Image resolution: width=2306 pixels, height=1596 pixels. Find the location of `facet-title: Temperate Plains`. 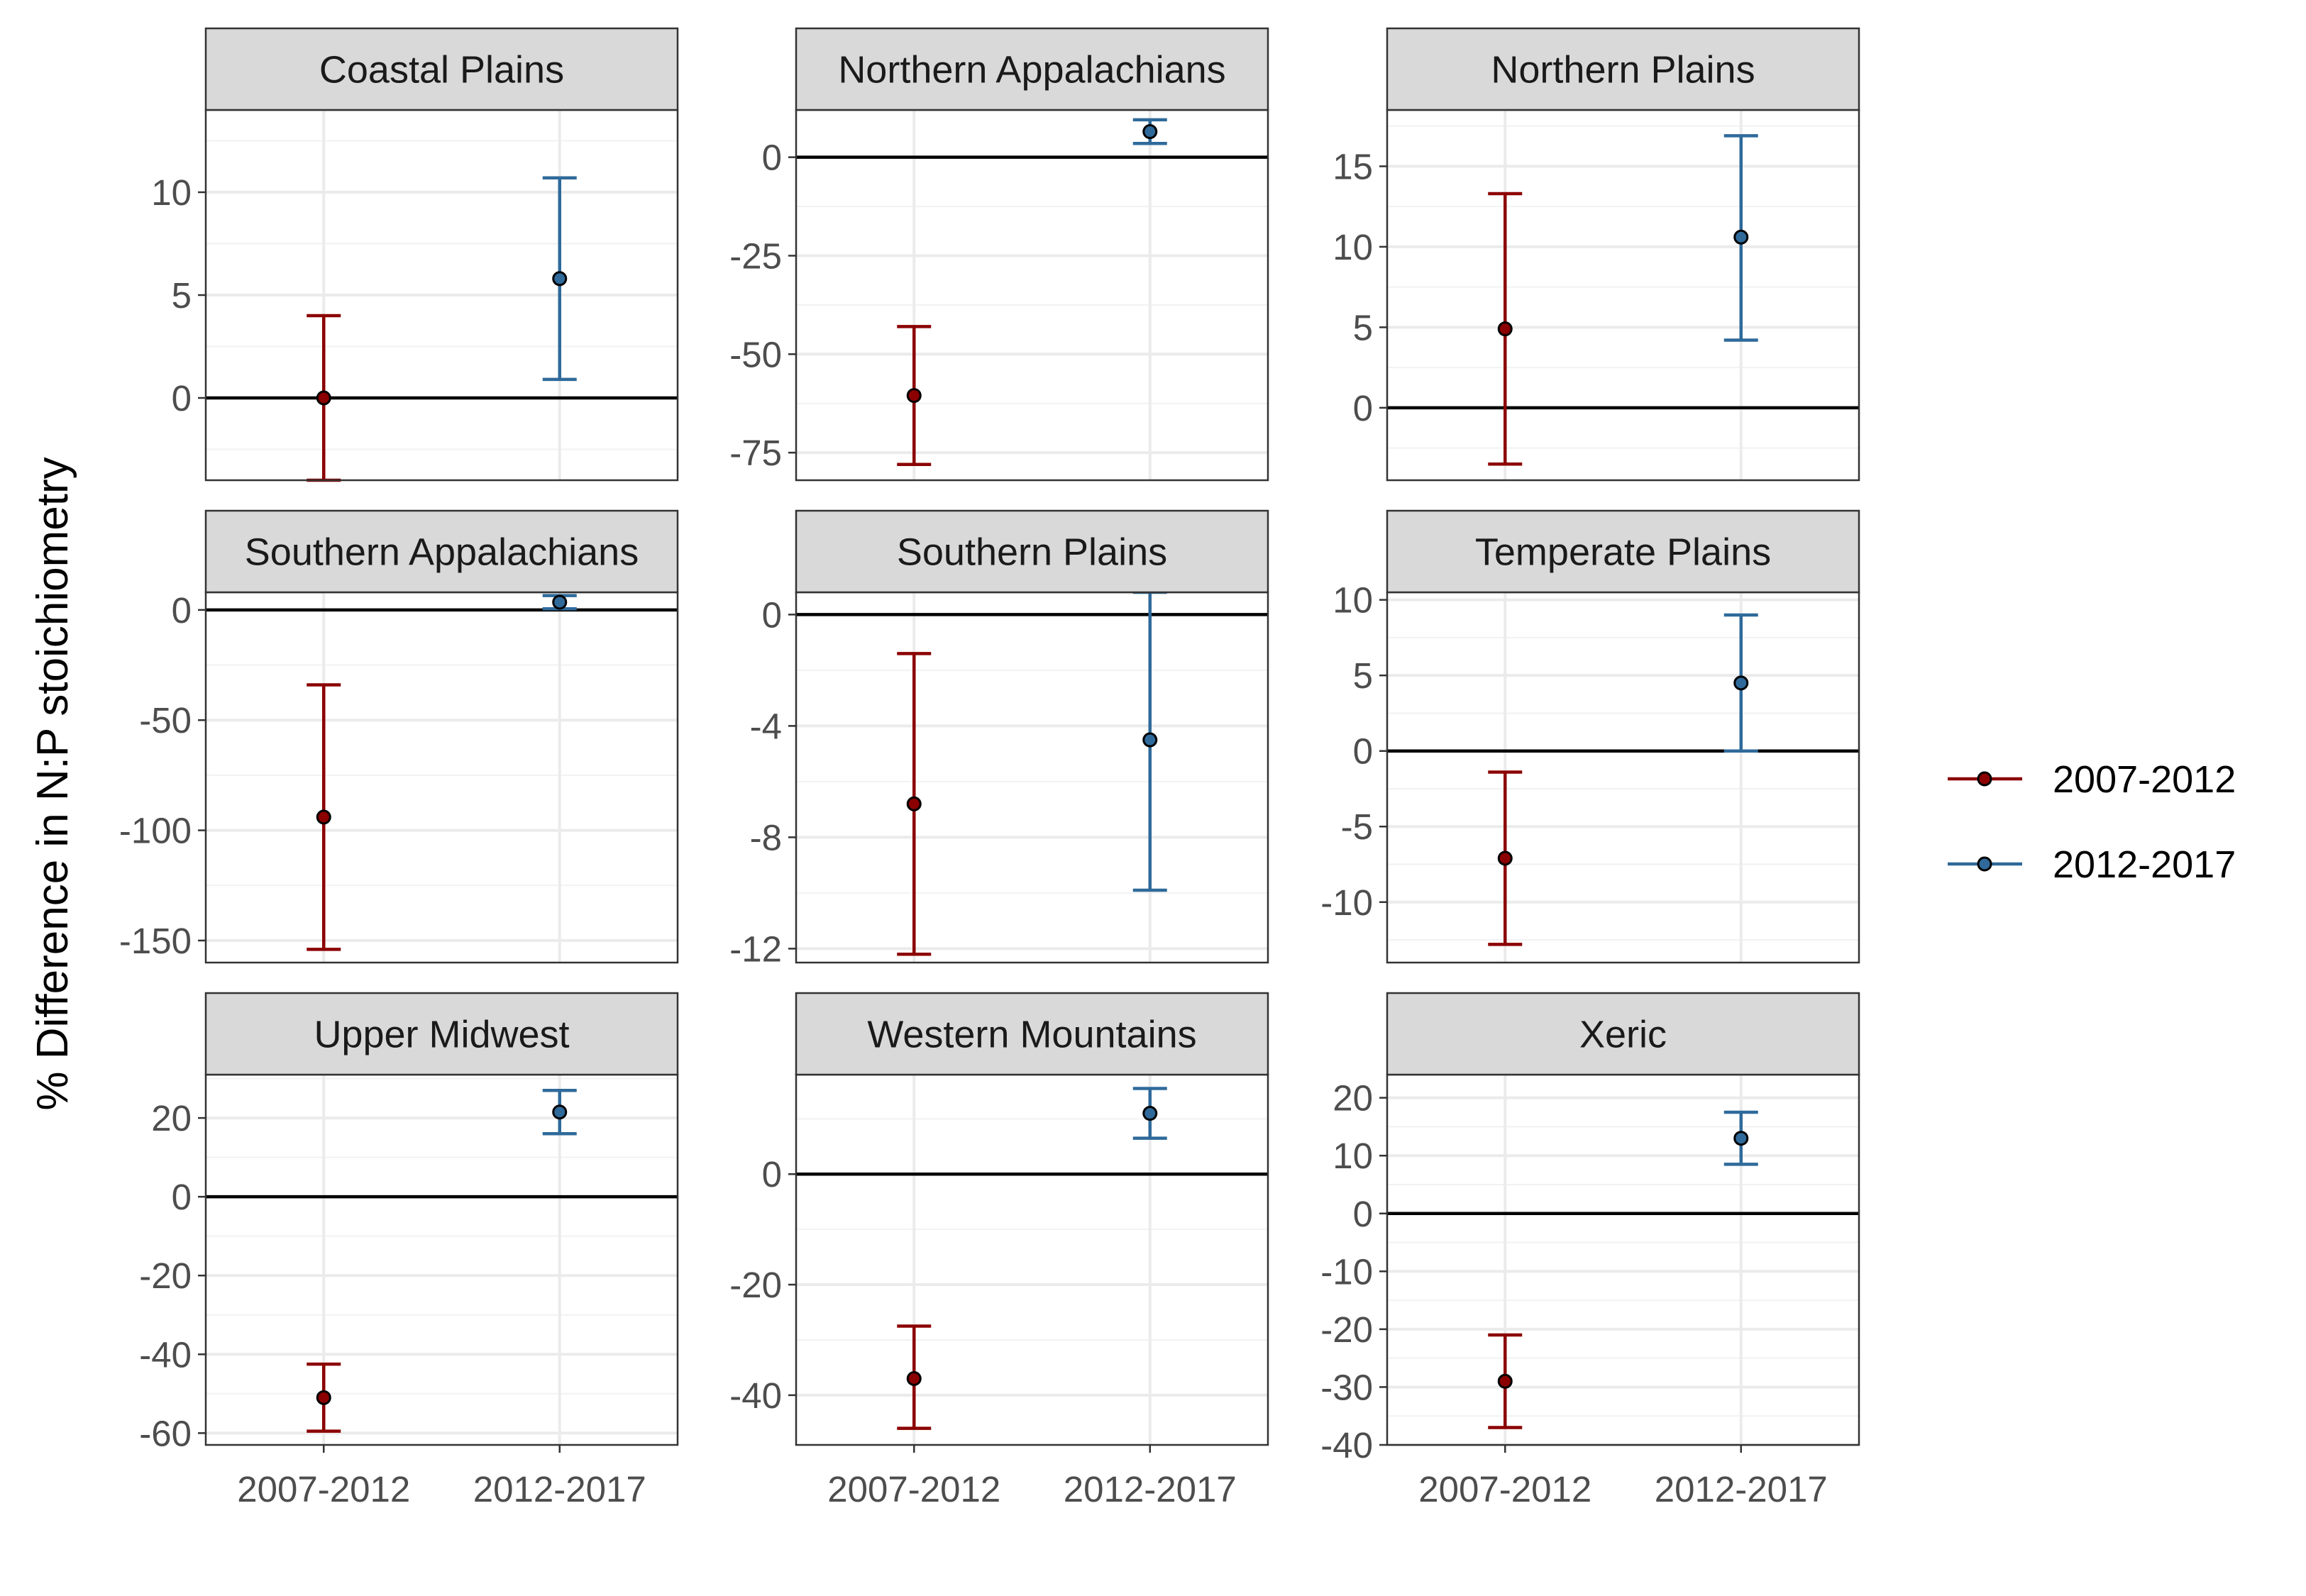

facet-title: Temperate Plains is located at coordinates (1623, 552).